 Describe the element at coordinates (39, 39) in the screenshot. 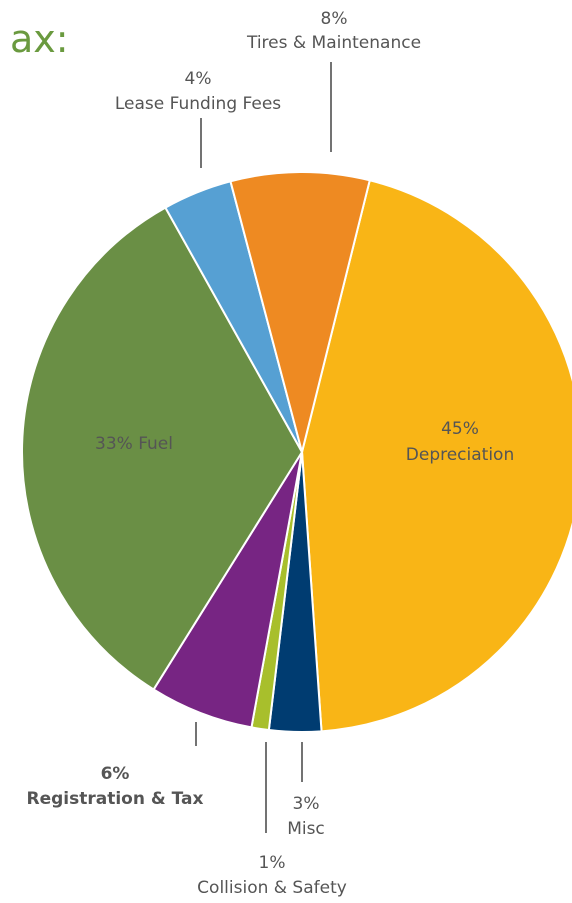

I see `chart-title-fragment: ax:` at that location.